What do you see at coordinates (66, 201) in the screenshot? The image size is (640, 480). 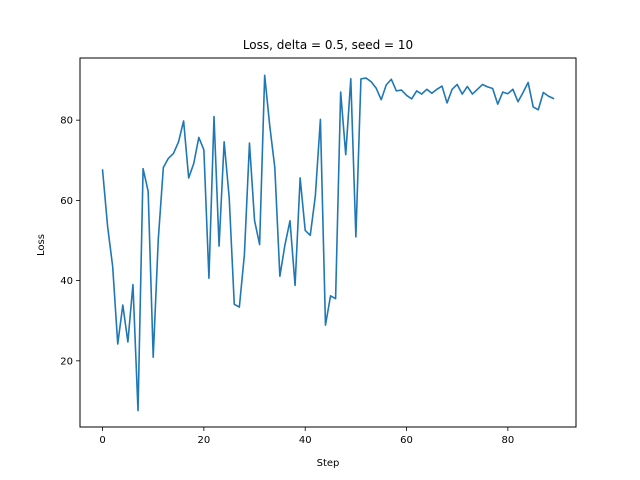 I see `y-tick-label: 60` at bounding box center [66, 201].